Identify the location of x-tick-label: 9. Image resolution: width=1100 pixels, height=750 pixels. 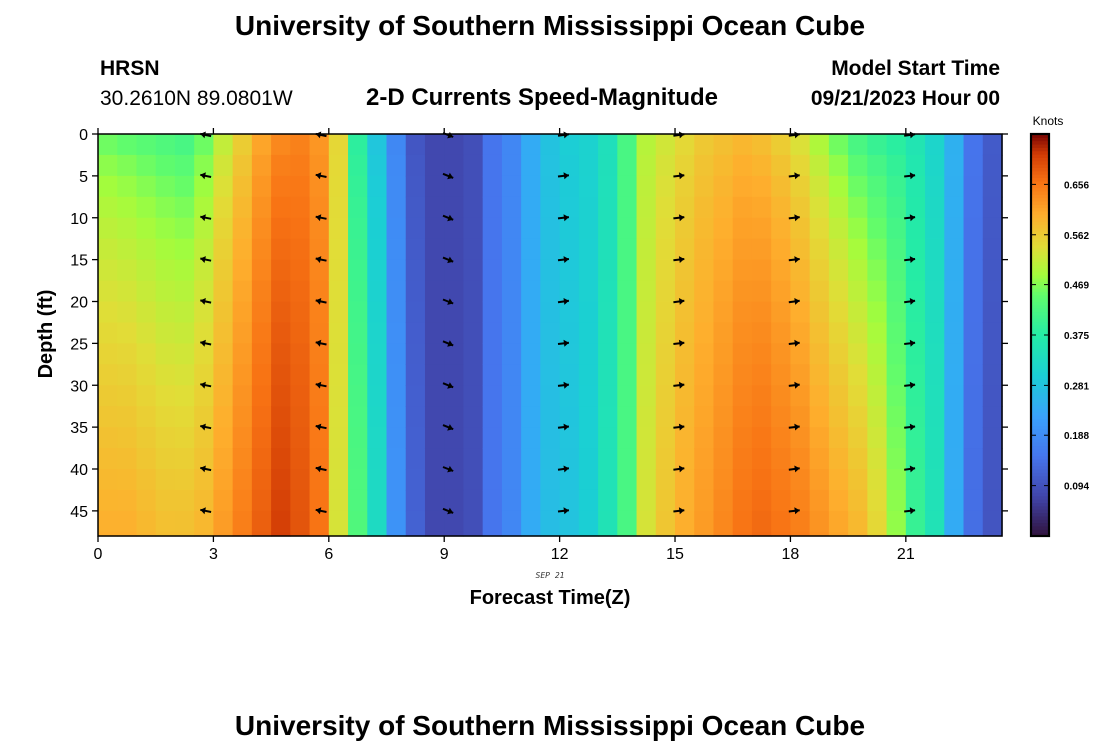
(444, 554).